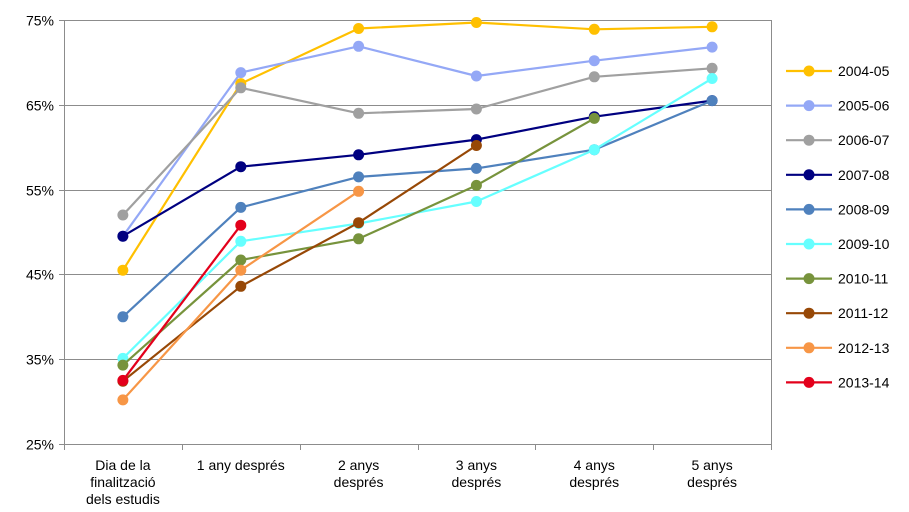  Describe the element at coordinates (40, 233) in the screenshot. I see `y-axis-tick-labels: 25% 35% 45% 55% 65% 75%` at that location.